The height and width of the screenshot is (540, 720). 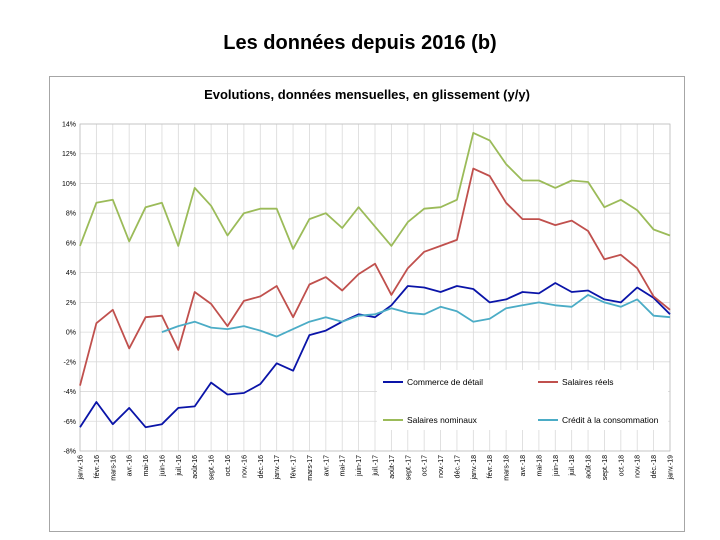 What do you see at coordinates (621, 466) in the screenshot?
I see `x-tick-label: oct.-18` at bounding box center [621, 466].